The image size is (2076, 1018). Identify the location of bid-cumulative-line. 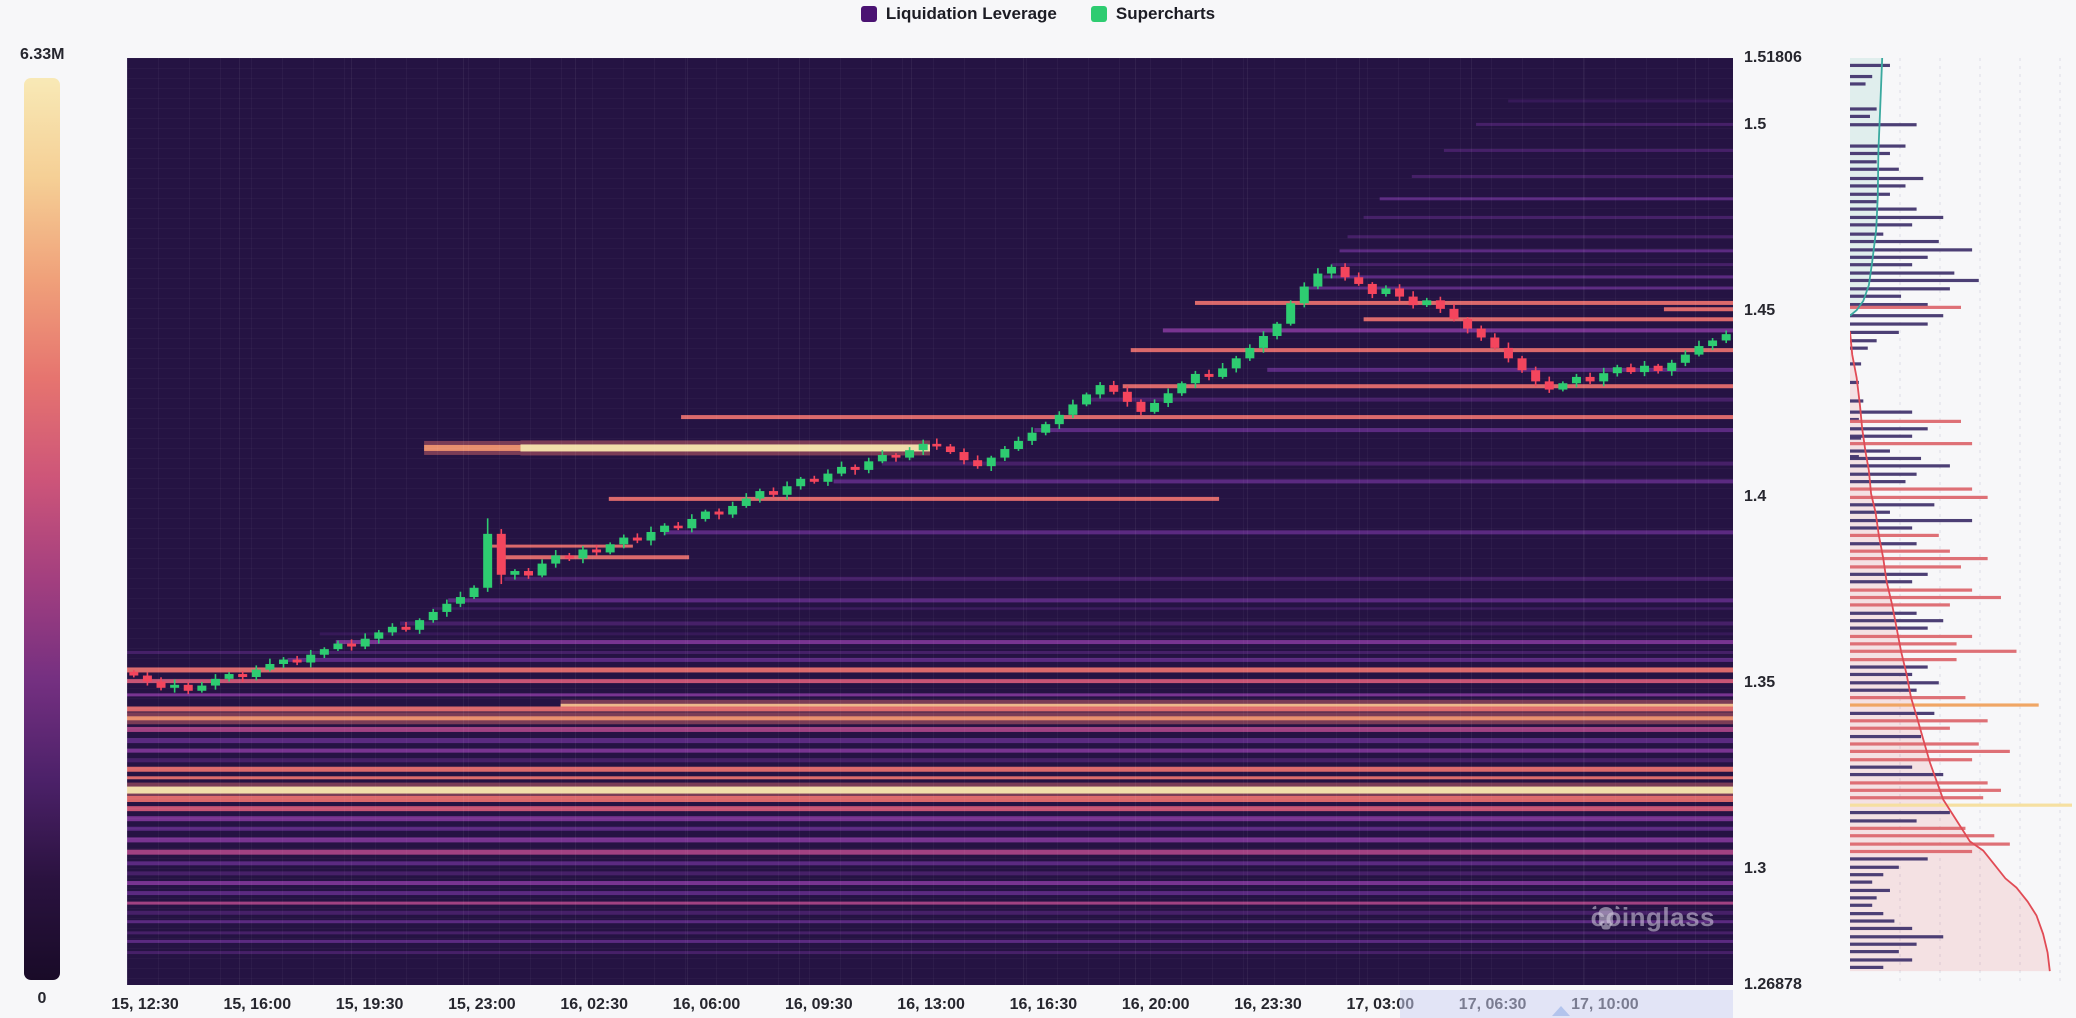
(1950, 651).